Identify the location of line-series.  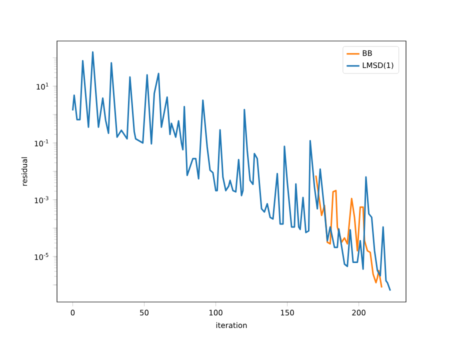
(348, 231).